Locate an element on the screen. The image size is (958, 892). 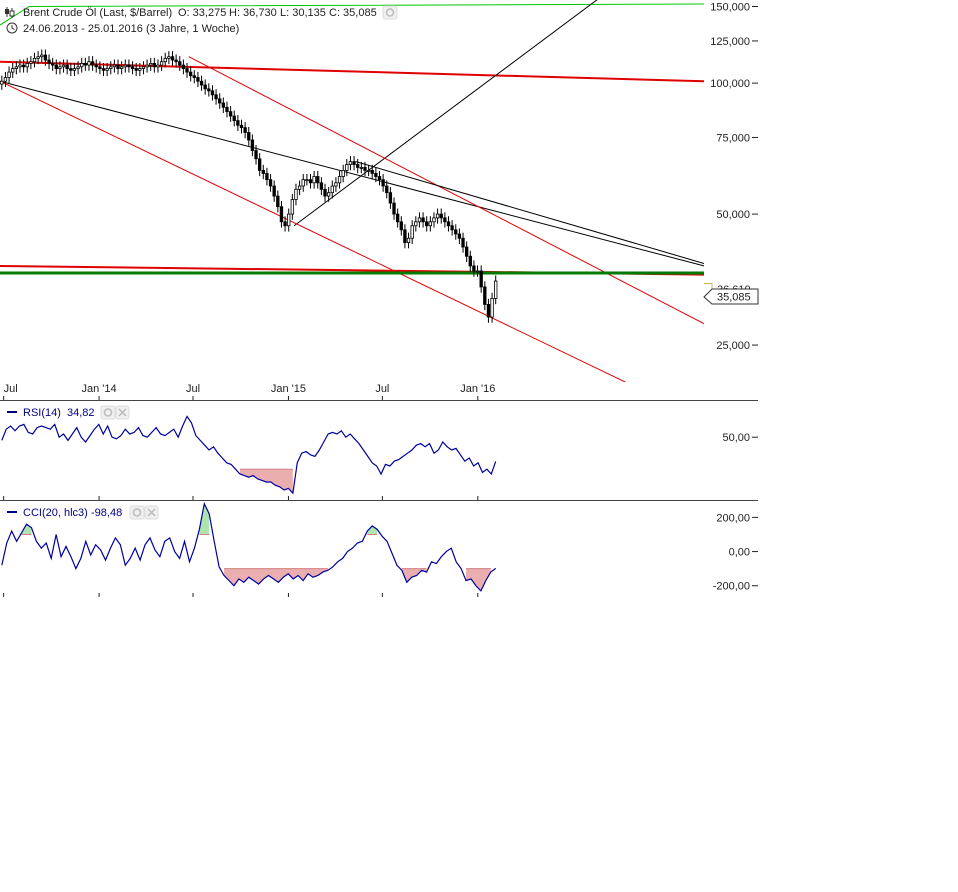
price-tick-label: 125,000 is located at coordinates (730, 42).